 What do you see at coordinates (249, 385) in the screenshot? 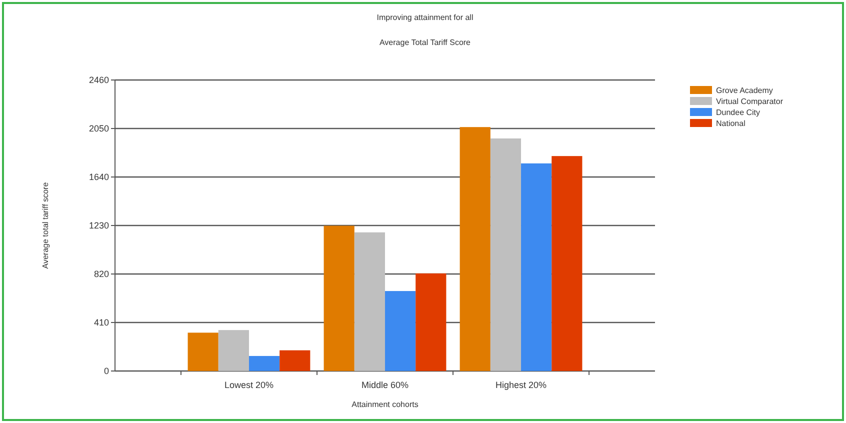
I see `x-tick-label: Lowest 20%` at bounding box center [249, 385].